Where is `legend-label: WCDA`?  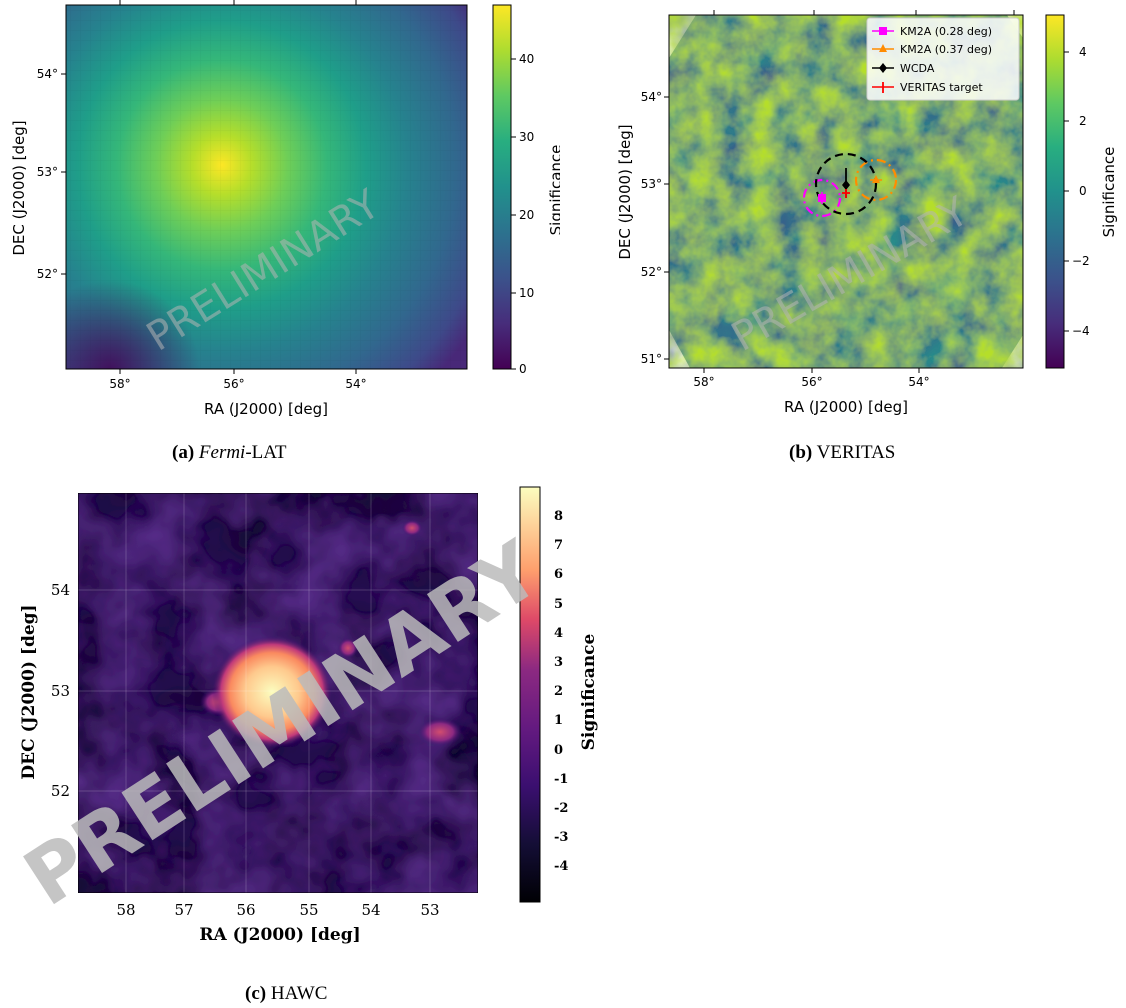
legend-label: WCDA is located at coordinates (917, 68).